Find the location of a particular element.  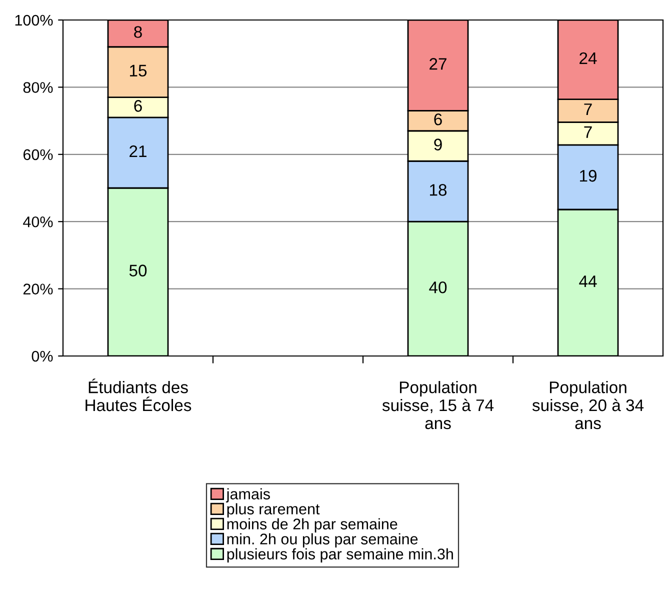

data-label: 8 is located at coordinates (138, 32).